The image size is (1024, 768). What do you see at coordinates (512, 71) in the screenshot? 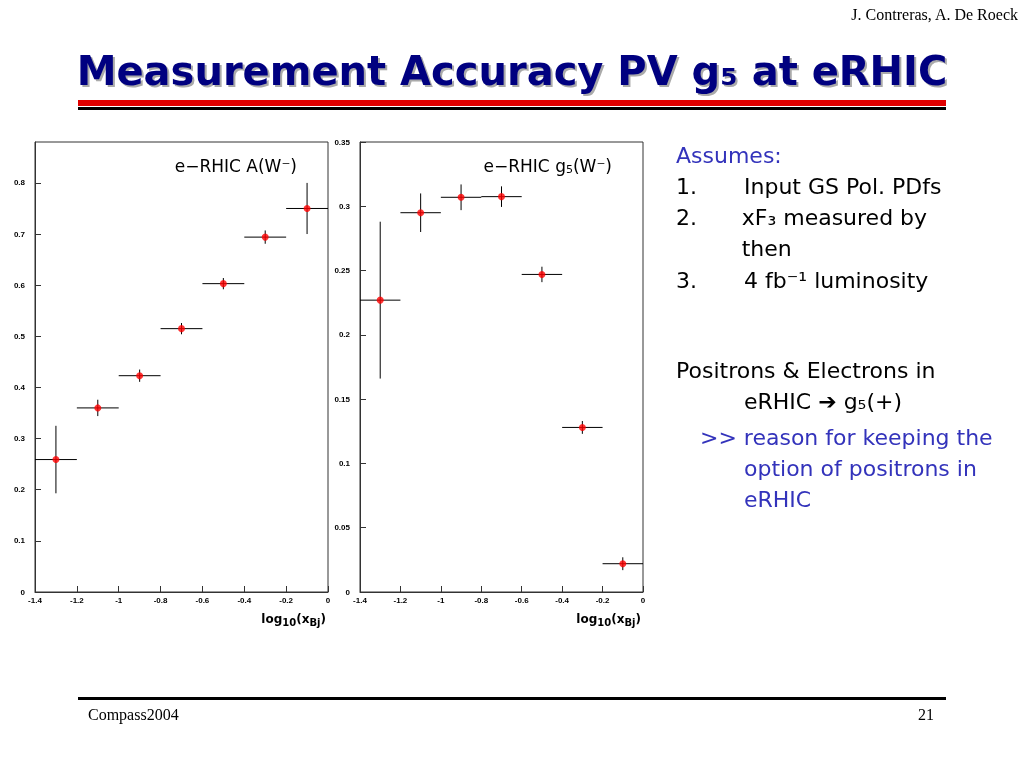
I see `text: Measurement Accuracy PV g₅ at eRHIC` at bounding box center [512, 71].